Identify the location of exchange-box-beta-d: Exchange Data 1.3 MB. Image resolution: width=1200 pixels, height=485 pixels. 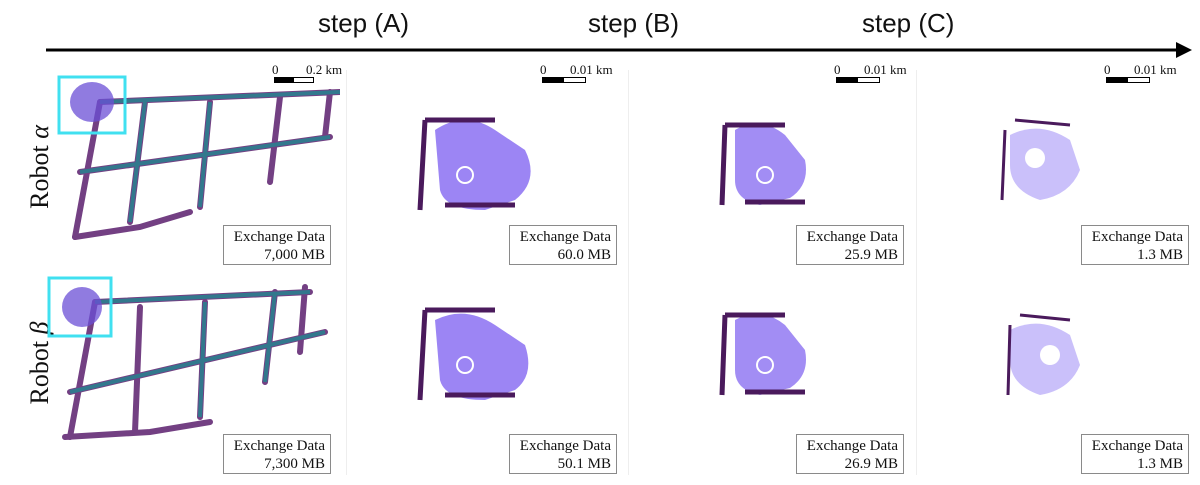
(1135, 454).